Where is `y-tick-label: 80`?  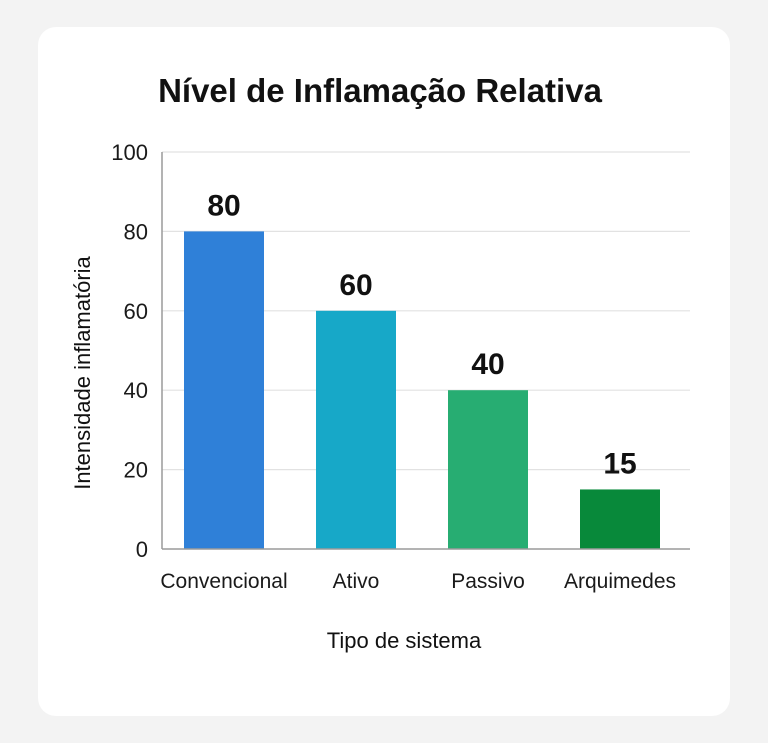
y-tick-label: 80 is located at coordinates (136, 231).